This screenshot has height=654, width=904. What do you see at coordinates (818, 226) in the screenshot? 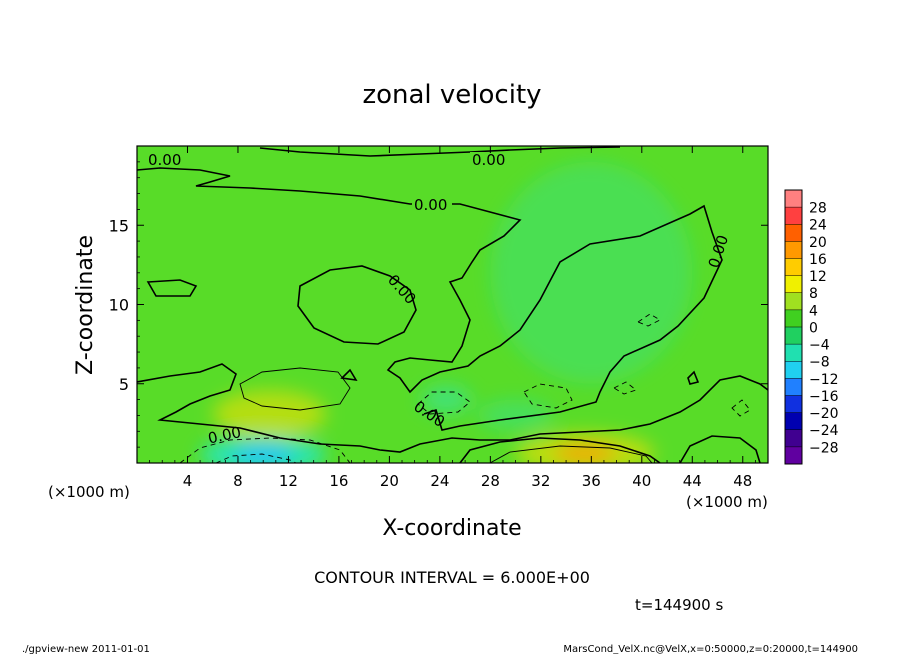
I see `colorbar-label: 24` at bounding box center [818, 226].